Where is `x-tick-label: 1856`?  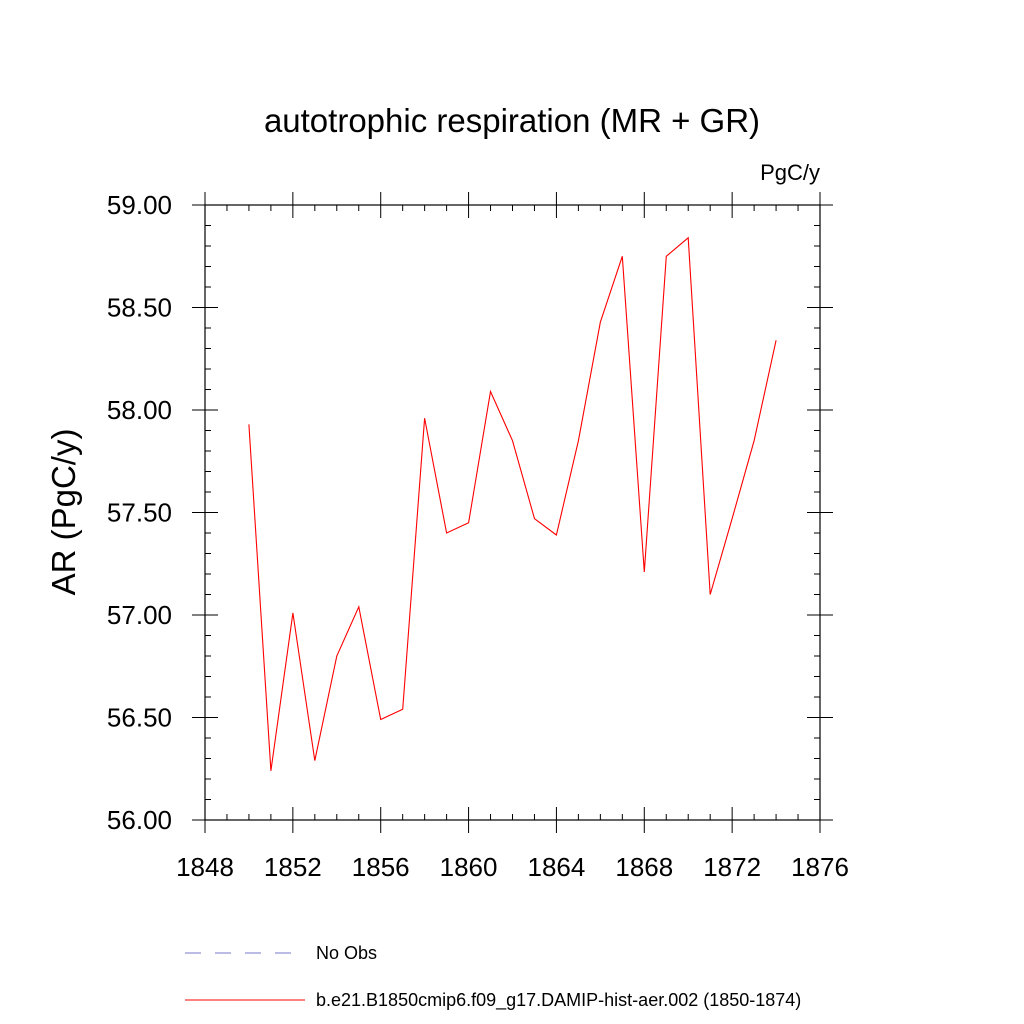 x-tick-label: 1856 is located at coordinates (381, 867).